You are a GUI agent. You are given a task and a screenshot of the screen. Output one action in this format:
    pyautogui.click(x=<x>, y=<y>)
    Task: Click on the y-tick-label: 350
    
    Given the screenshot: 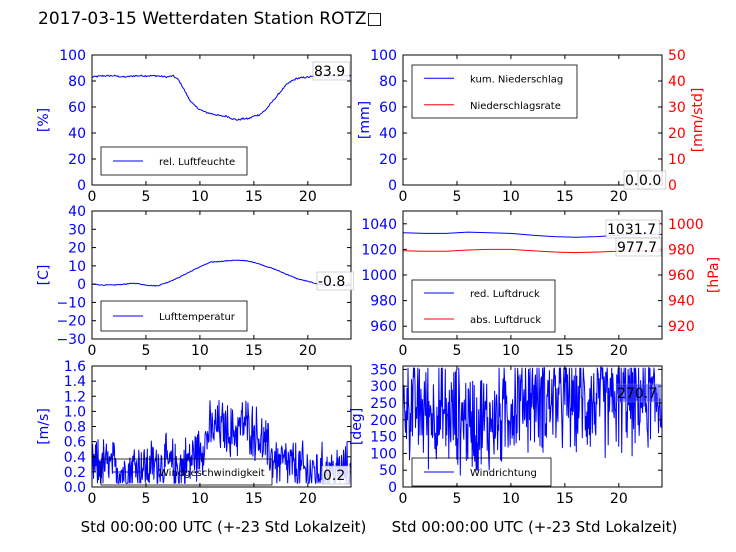 What is the action you would take?
    pyautogui.click(x=383, y=370)
    